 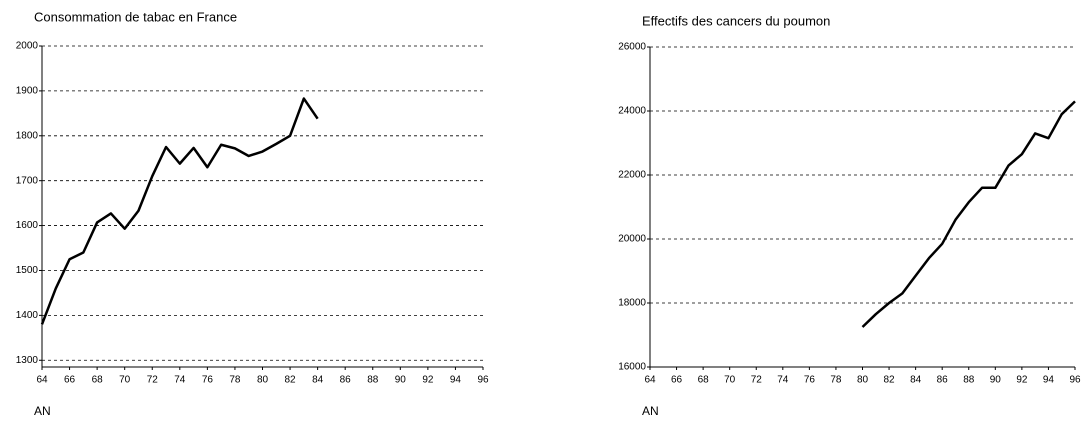 I want to click on y-tick-label: 1500, so click(x=27, y=270).